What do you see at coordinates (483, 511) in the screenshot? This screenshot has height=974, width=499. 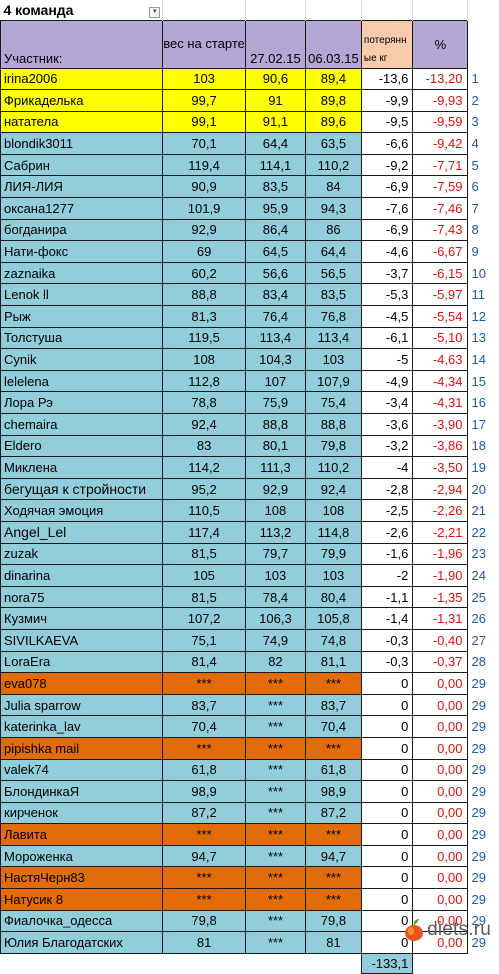 I see `rank-cell: 21` at bounding box center [483, 511].